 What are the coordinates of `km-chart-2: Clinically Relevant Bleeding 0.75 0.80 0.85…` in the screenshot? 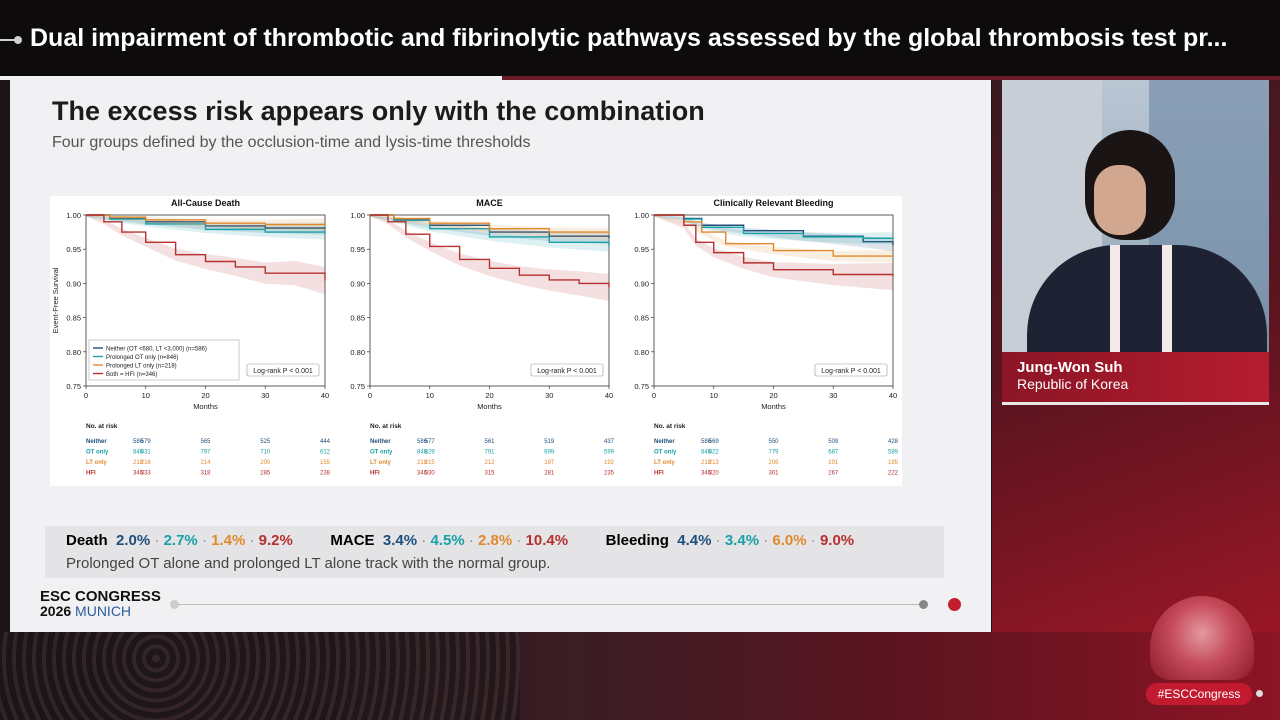 It's located at (766, 337).